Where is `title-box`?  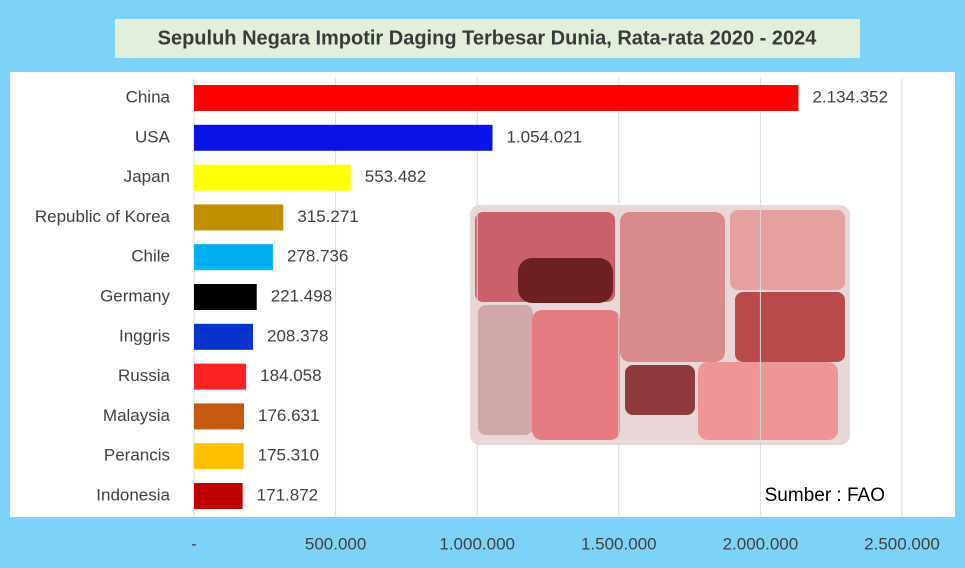 title-box is located at coordinates (487, 38).